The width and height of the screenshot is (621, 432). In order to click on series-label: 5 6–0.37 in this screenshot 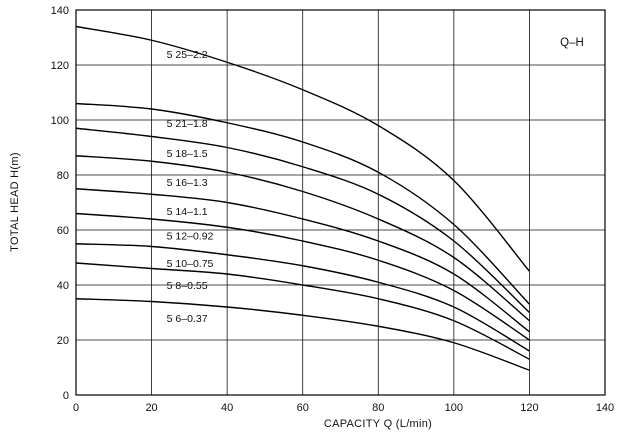, I will do `click(187, 319)`.